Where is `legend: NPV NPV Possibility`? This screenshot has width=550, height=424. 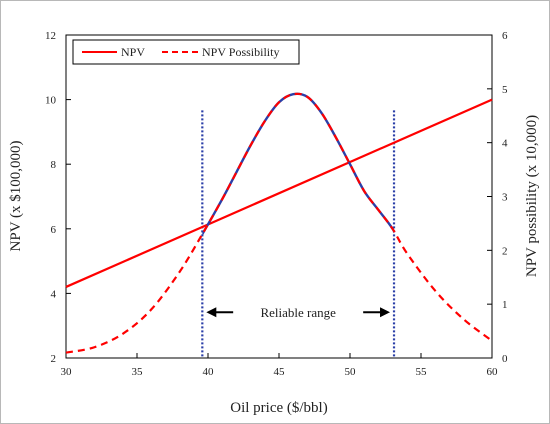 legend: NPV NPV Possibility is located at coordinates (186, 52).